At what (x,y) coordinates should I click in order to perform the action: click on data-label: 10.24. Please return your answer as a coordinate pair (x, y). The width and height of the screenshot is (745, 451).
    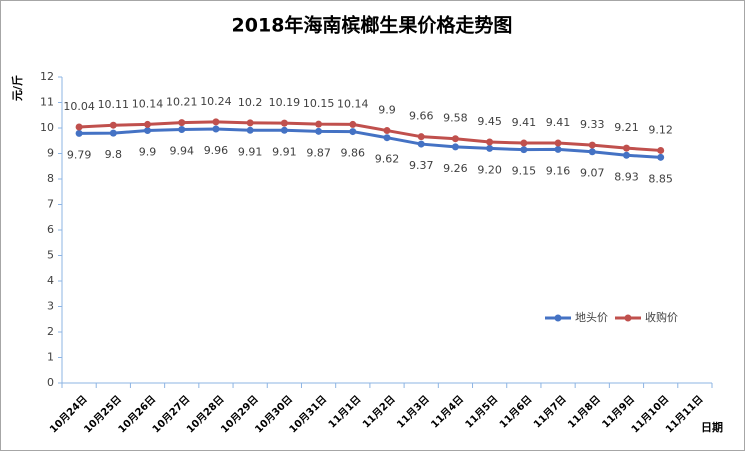
    Looking at the image, I should click on (216, 101).